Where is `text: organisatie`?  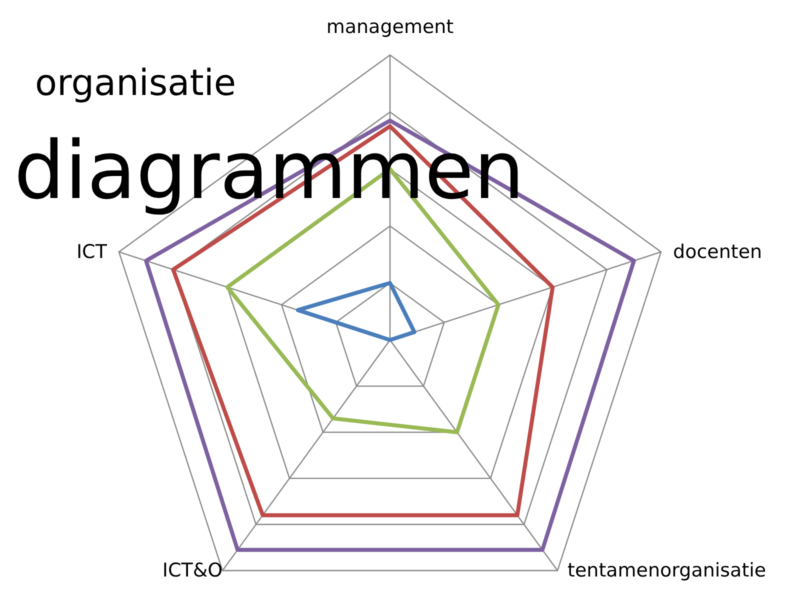 text: organisatie is located at coordinates (135, 83).